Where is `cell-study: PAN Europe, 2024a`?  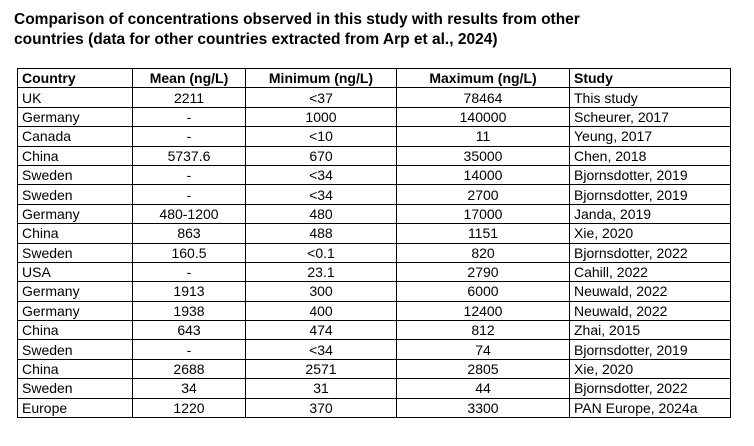
cell-study: PAN Europe, 2024a is located at coordinates (650, 408).